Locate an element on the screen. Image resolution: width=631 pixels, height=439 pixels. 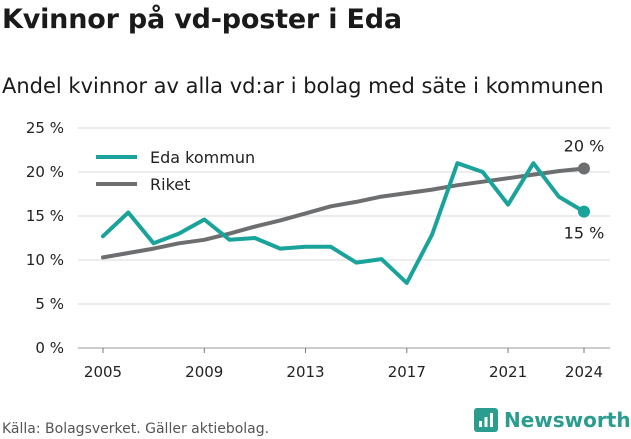
x-tick-label: 2005 is located at coordinates (103, 372).